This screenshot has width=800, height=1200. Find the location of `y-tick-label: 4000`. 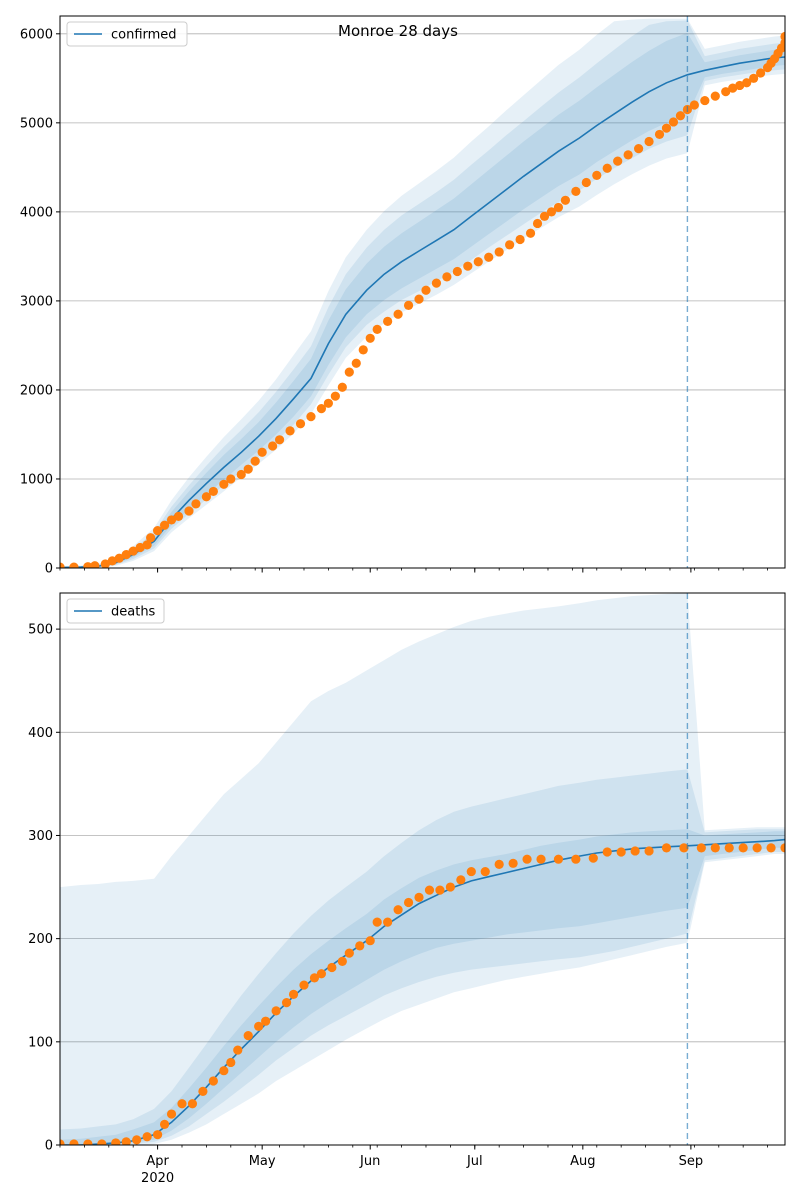

y-tick-label: 4000 is located at coordinates (36, 212).